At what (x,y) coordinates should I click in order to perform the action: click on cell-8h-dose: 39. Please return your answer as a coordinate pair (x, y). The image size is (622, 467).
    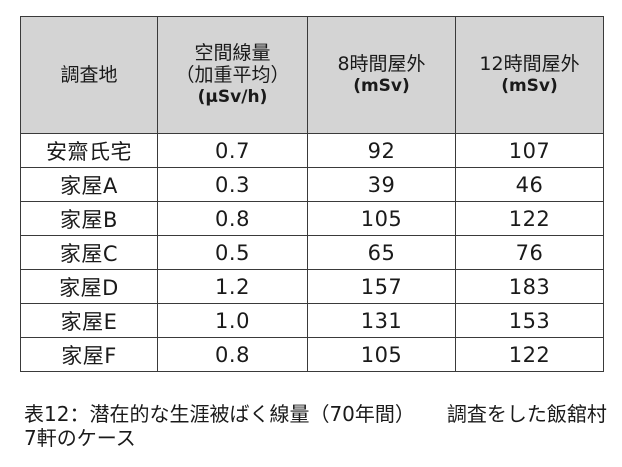
    Looking at the image, I should click on (381, 184).